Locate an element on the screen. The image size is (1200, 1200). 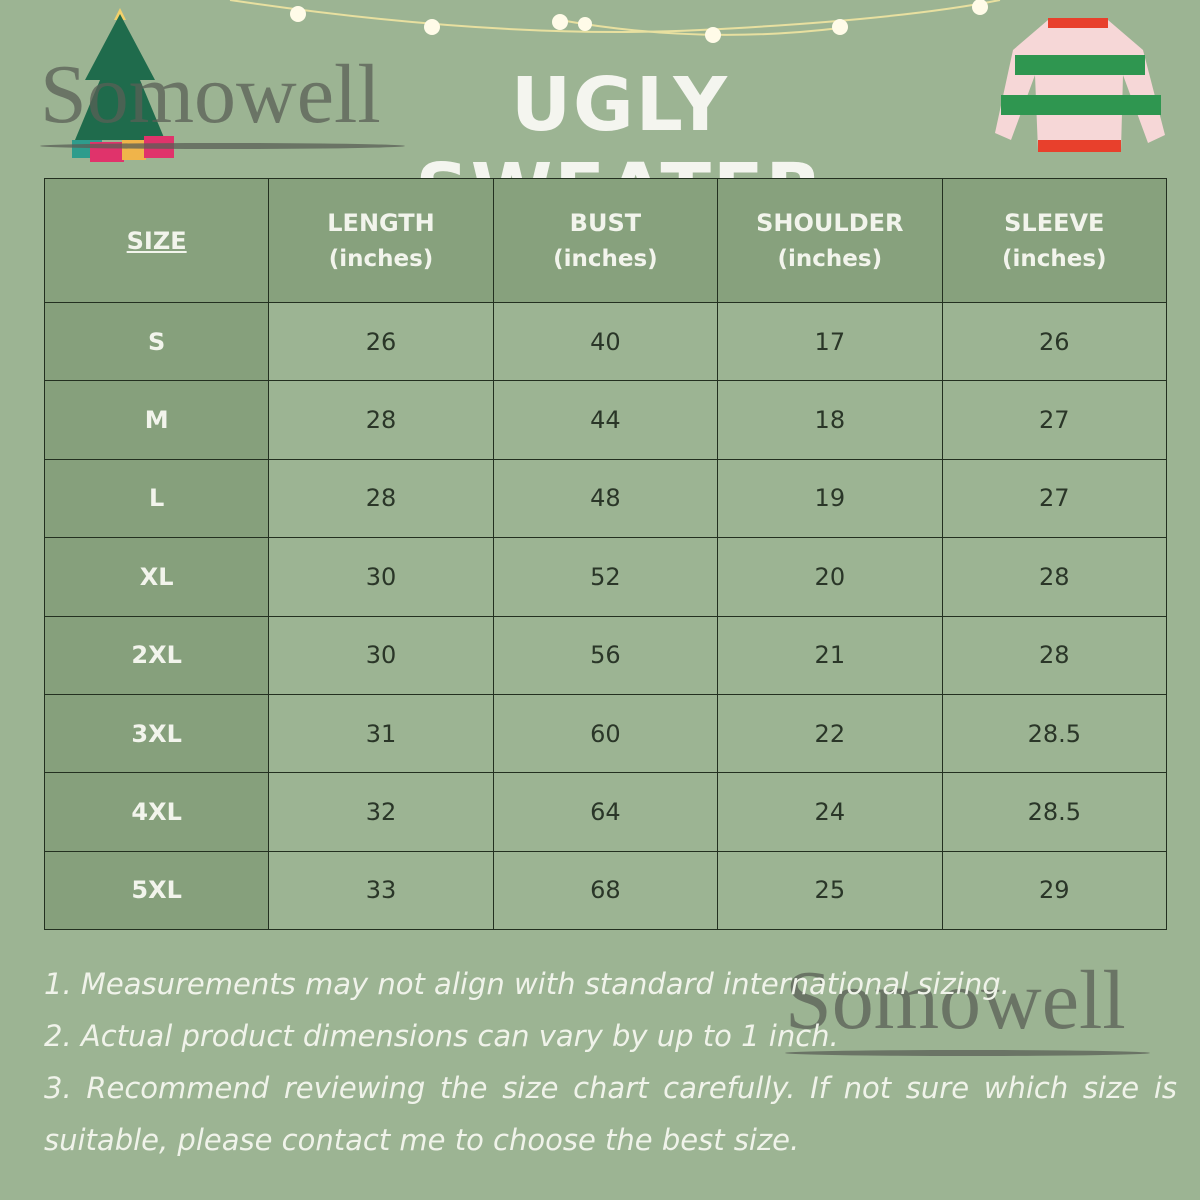
measurement-cell: 64 is located at coordinates (605, 812).